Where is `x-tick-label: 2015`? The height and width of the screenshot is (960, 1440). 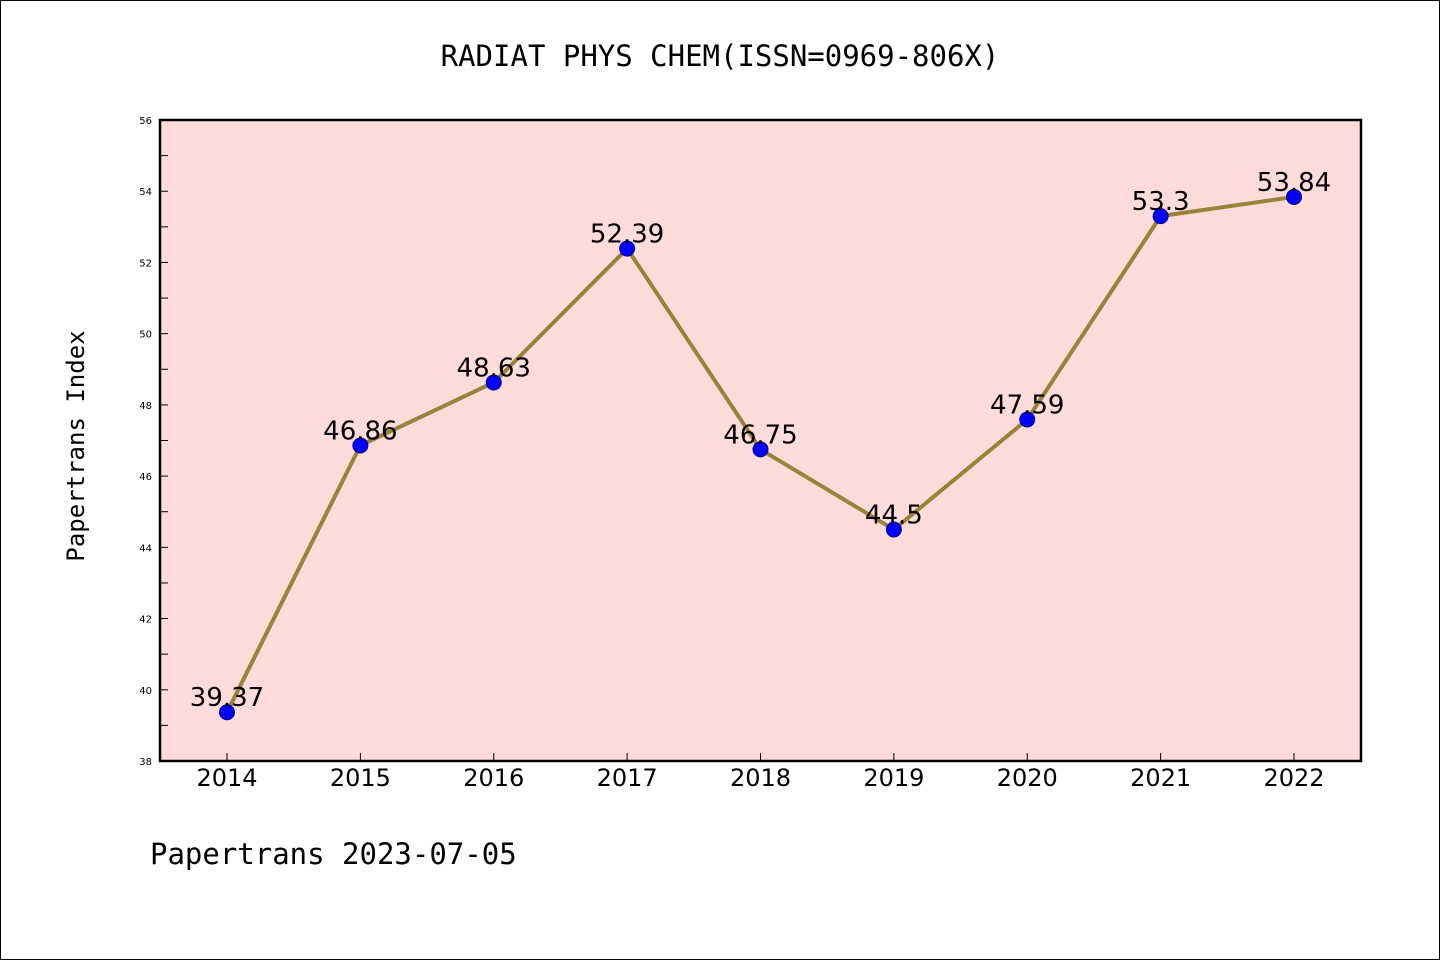
x-tick-label: 2015 is located at coordinates (360, 778).